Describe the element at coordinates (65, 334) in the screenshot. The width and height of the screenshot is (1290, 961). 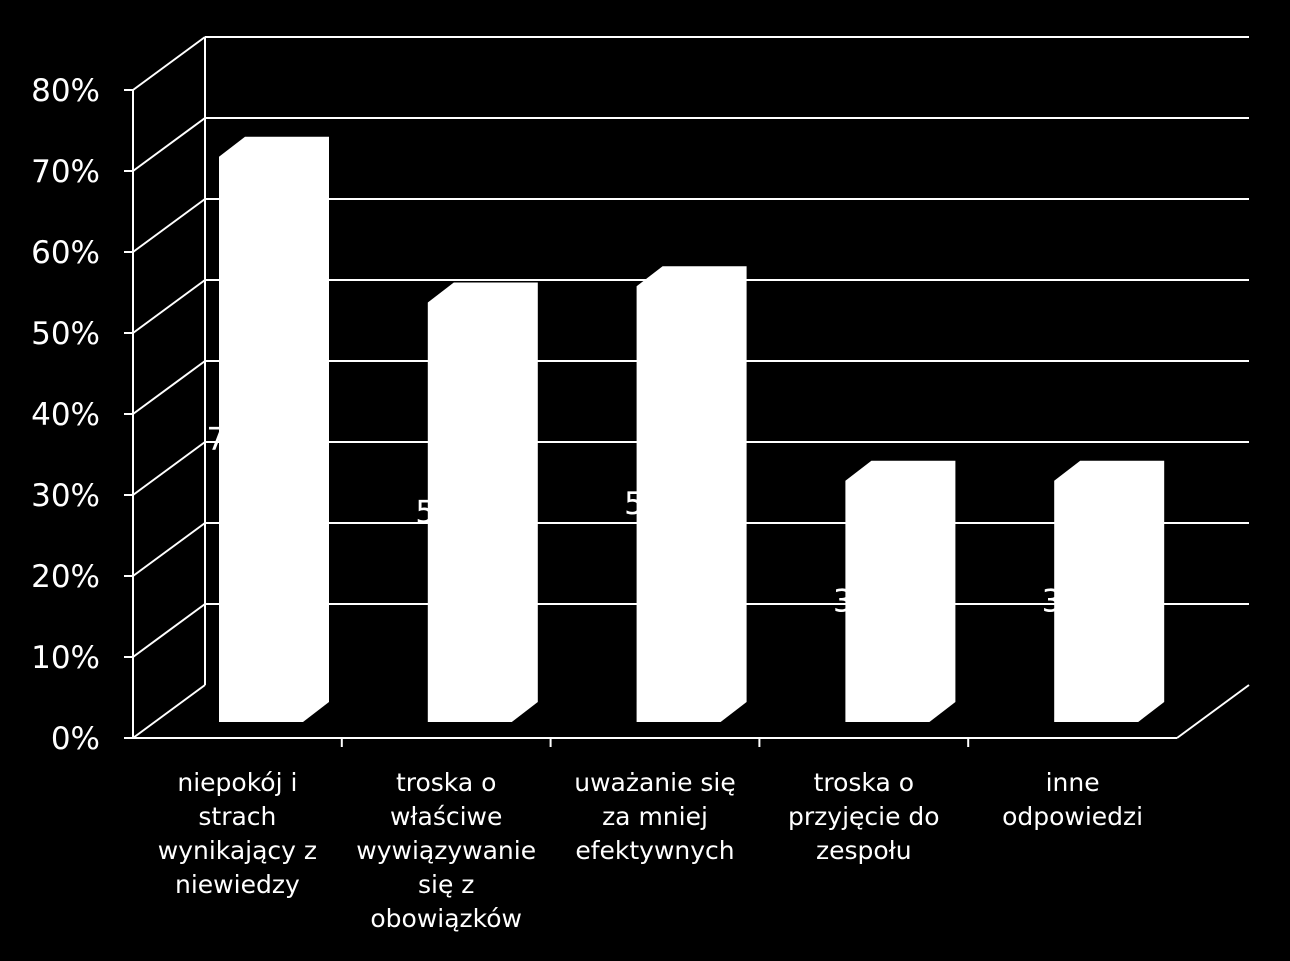
I see `y-tick-label: 50%` at that location.